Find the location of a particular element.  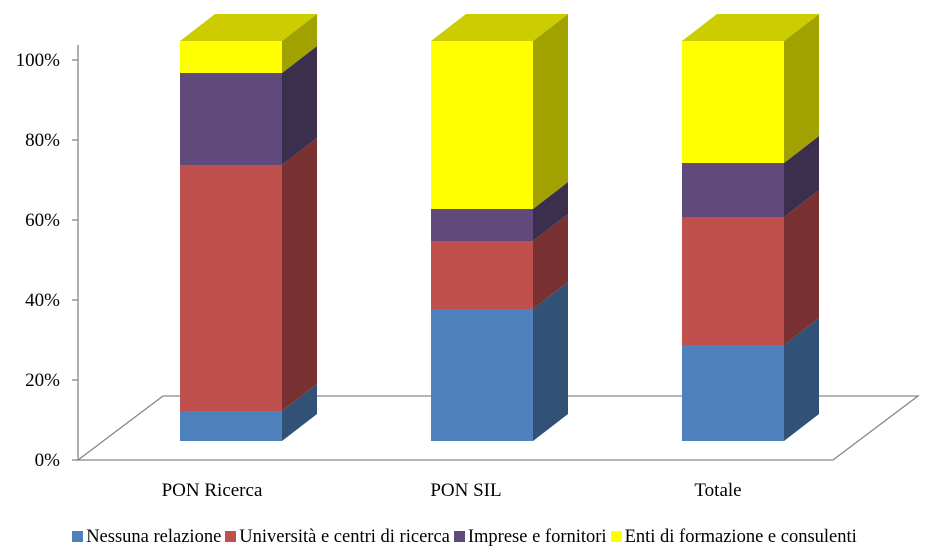

y-tick-label: 80% is located at coordinates (42, 140).